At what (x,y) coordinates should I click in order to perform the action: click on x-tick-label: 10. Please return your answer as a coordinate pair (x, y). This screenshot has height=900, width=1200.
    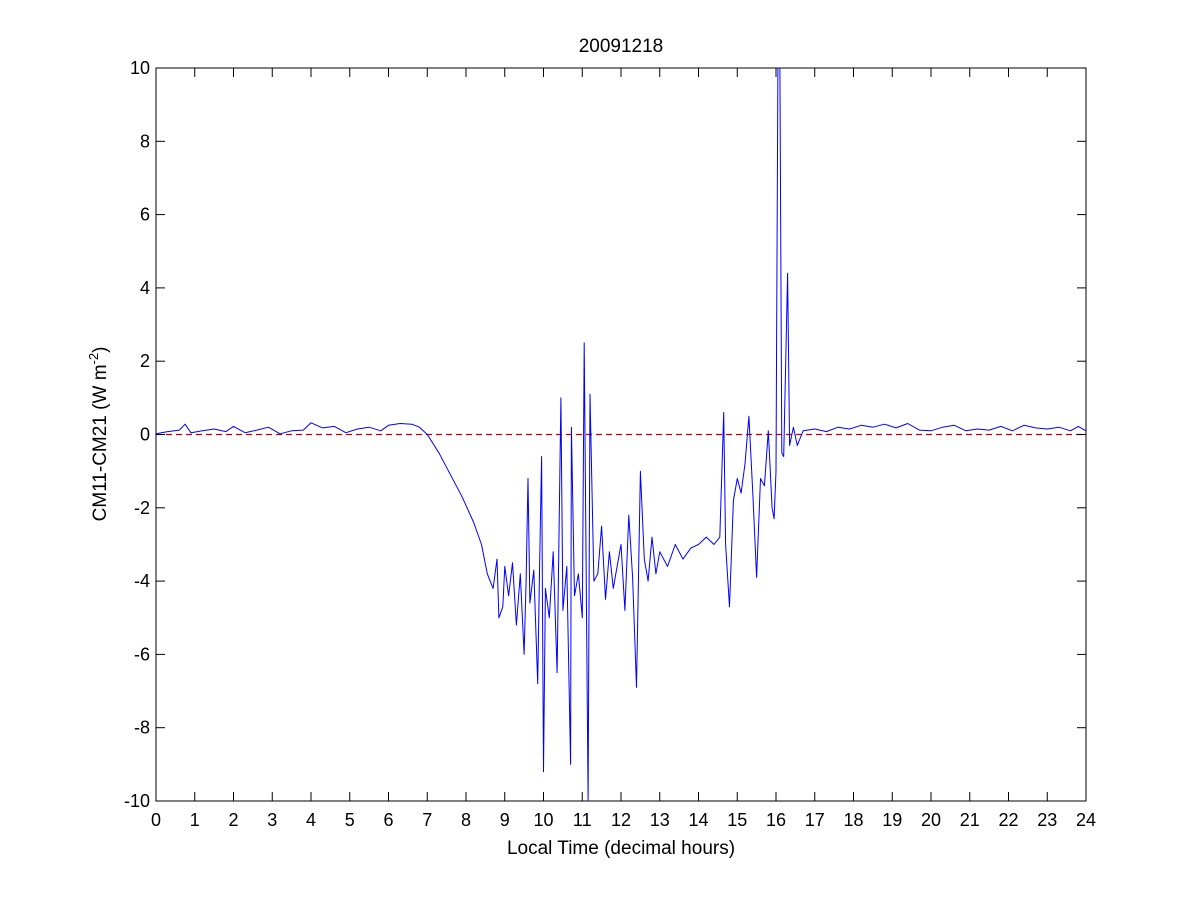
    Looking at the image, I should click on (543, 820).